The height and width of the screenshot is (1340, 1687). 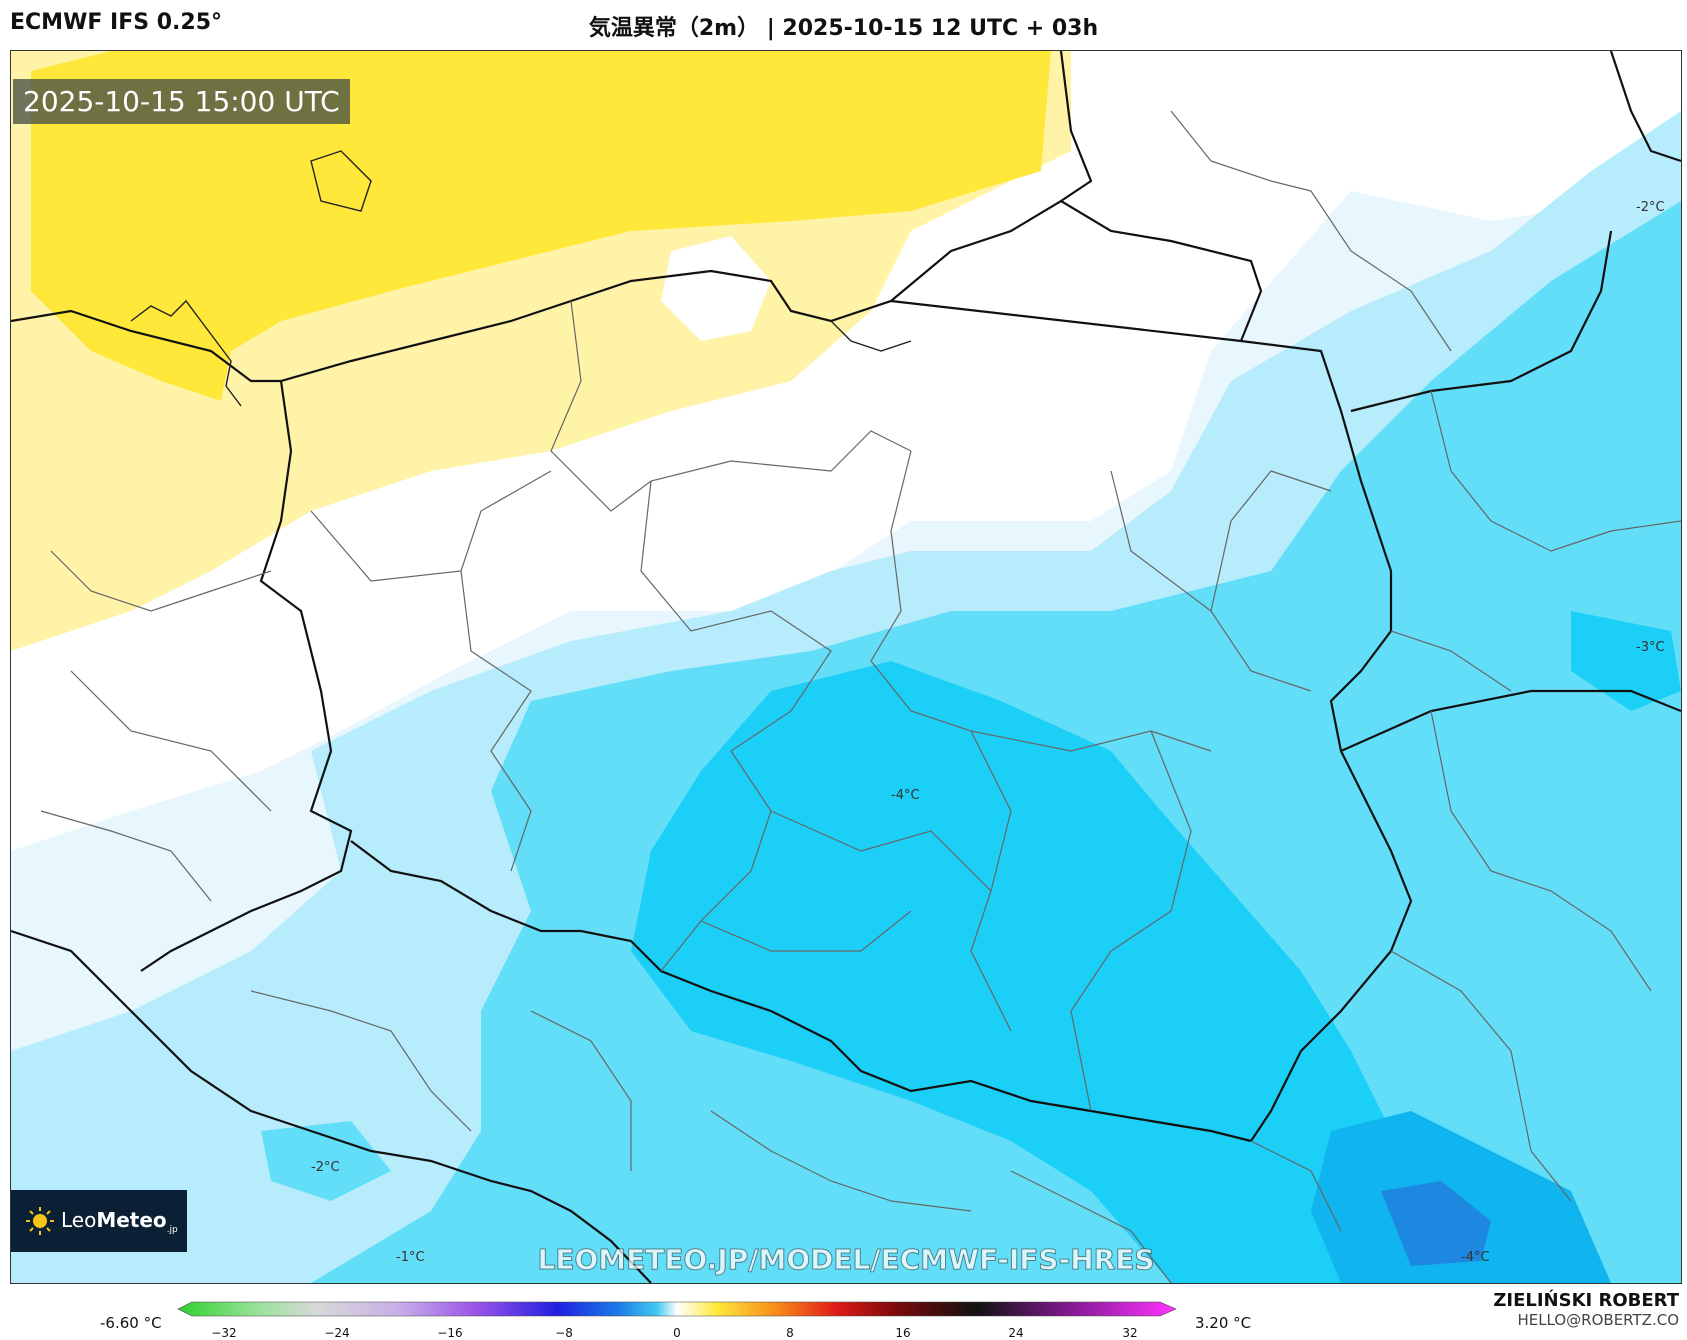 I want to click on logo: LeoMeteo.jp, so click(x=99, y=1221).